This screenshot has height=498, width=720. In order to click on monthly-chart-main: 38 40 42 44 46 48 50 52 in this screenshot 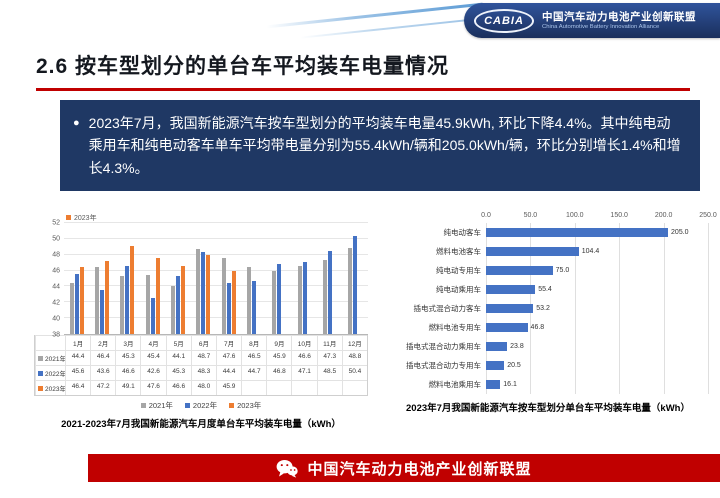, I will do `click(201, 279)`.